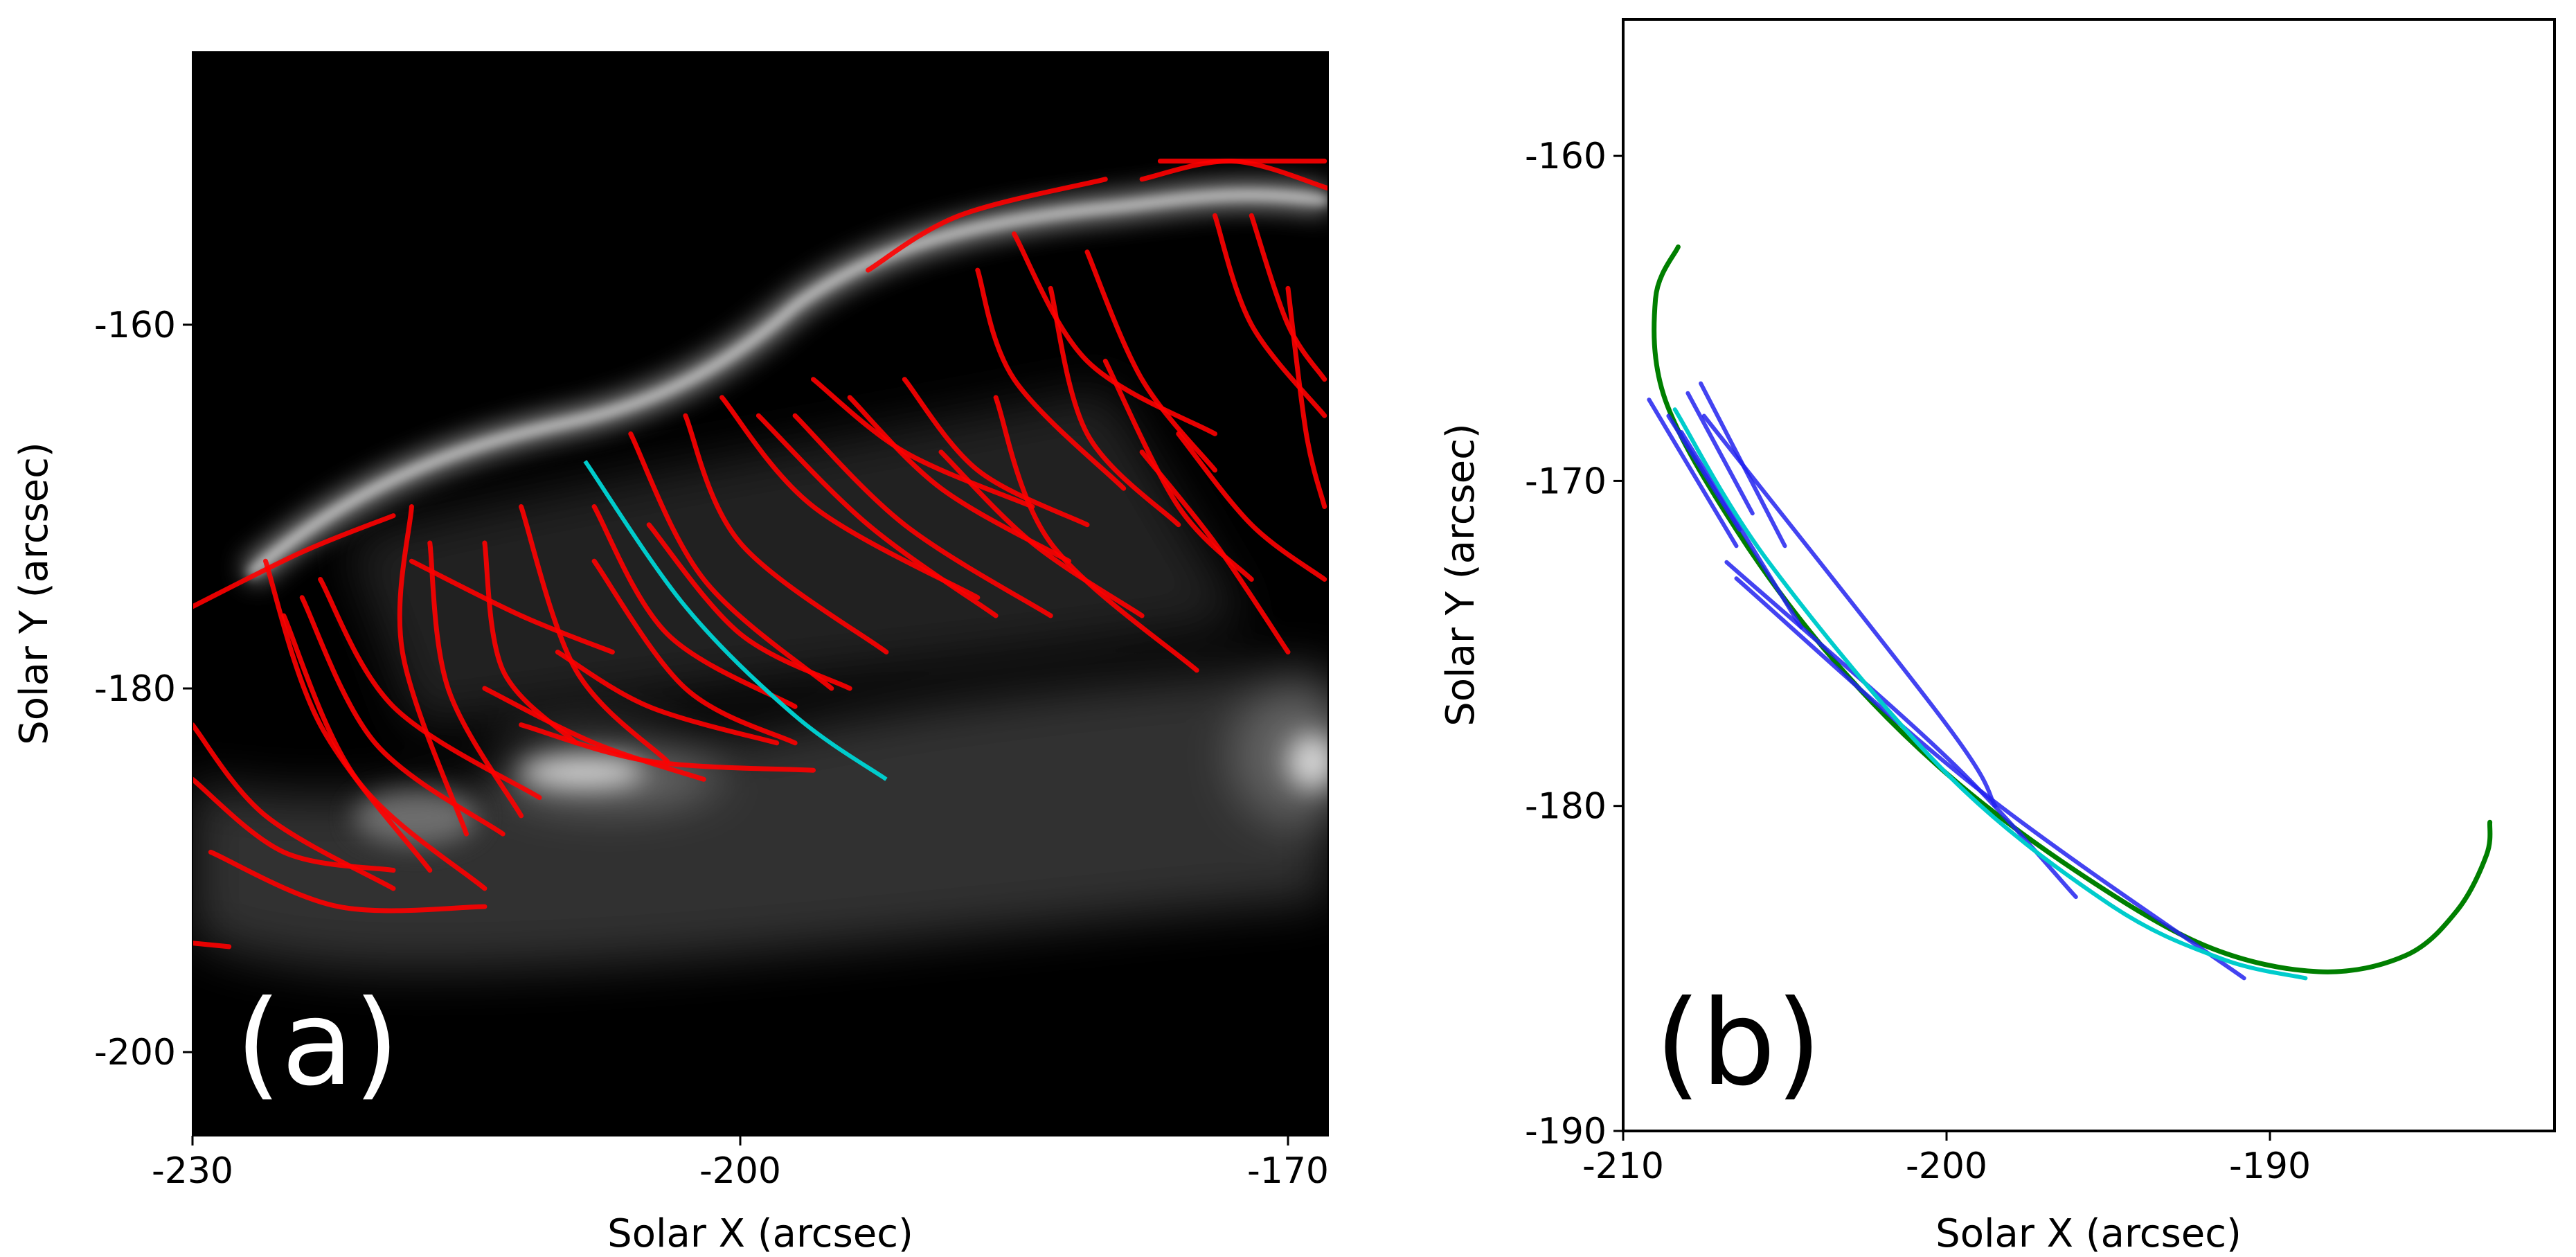 The image size is (2576, 1257). Describe the element at coordinates (1566, 481) in the screenshot. I see `y-tick-label: -170` at that location.